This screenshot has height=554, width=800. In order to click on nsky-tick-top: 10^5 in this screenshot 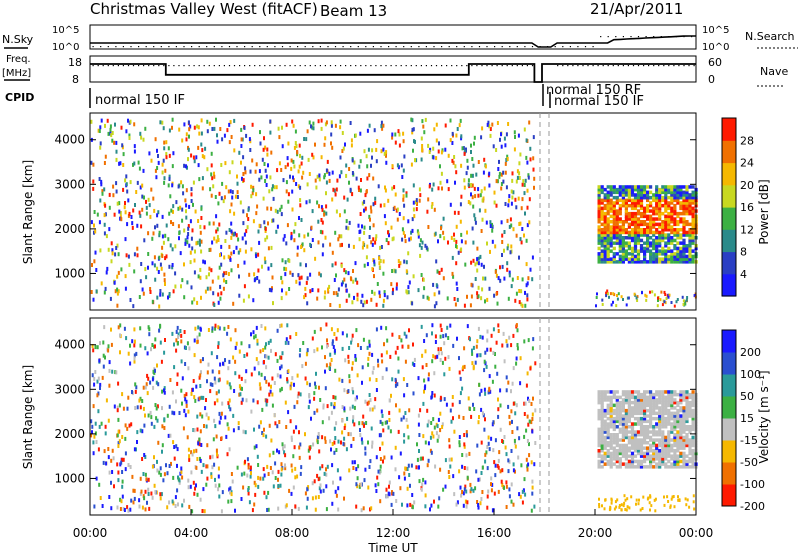, I will do `click(65, 30)`.